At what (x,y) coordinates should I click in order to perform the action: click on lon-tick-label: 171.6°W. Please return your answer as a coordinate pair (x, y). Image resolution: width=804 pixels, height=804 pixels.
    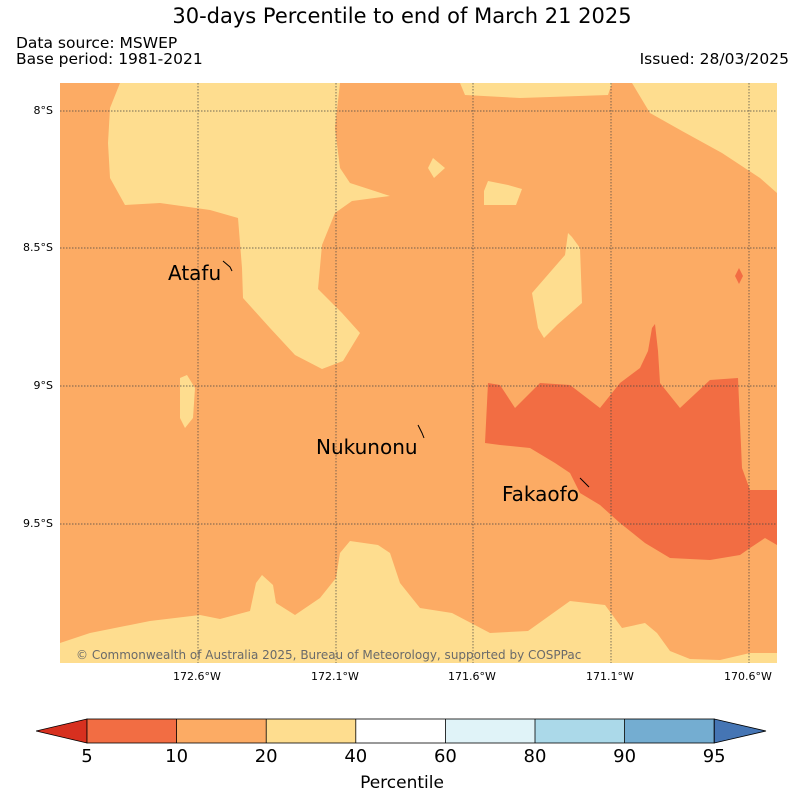
    Looking at the image, I should click on (472, 676).